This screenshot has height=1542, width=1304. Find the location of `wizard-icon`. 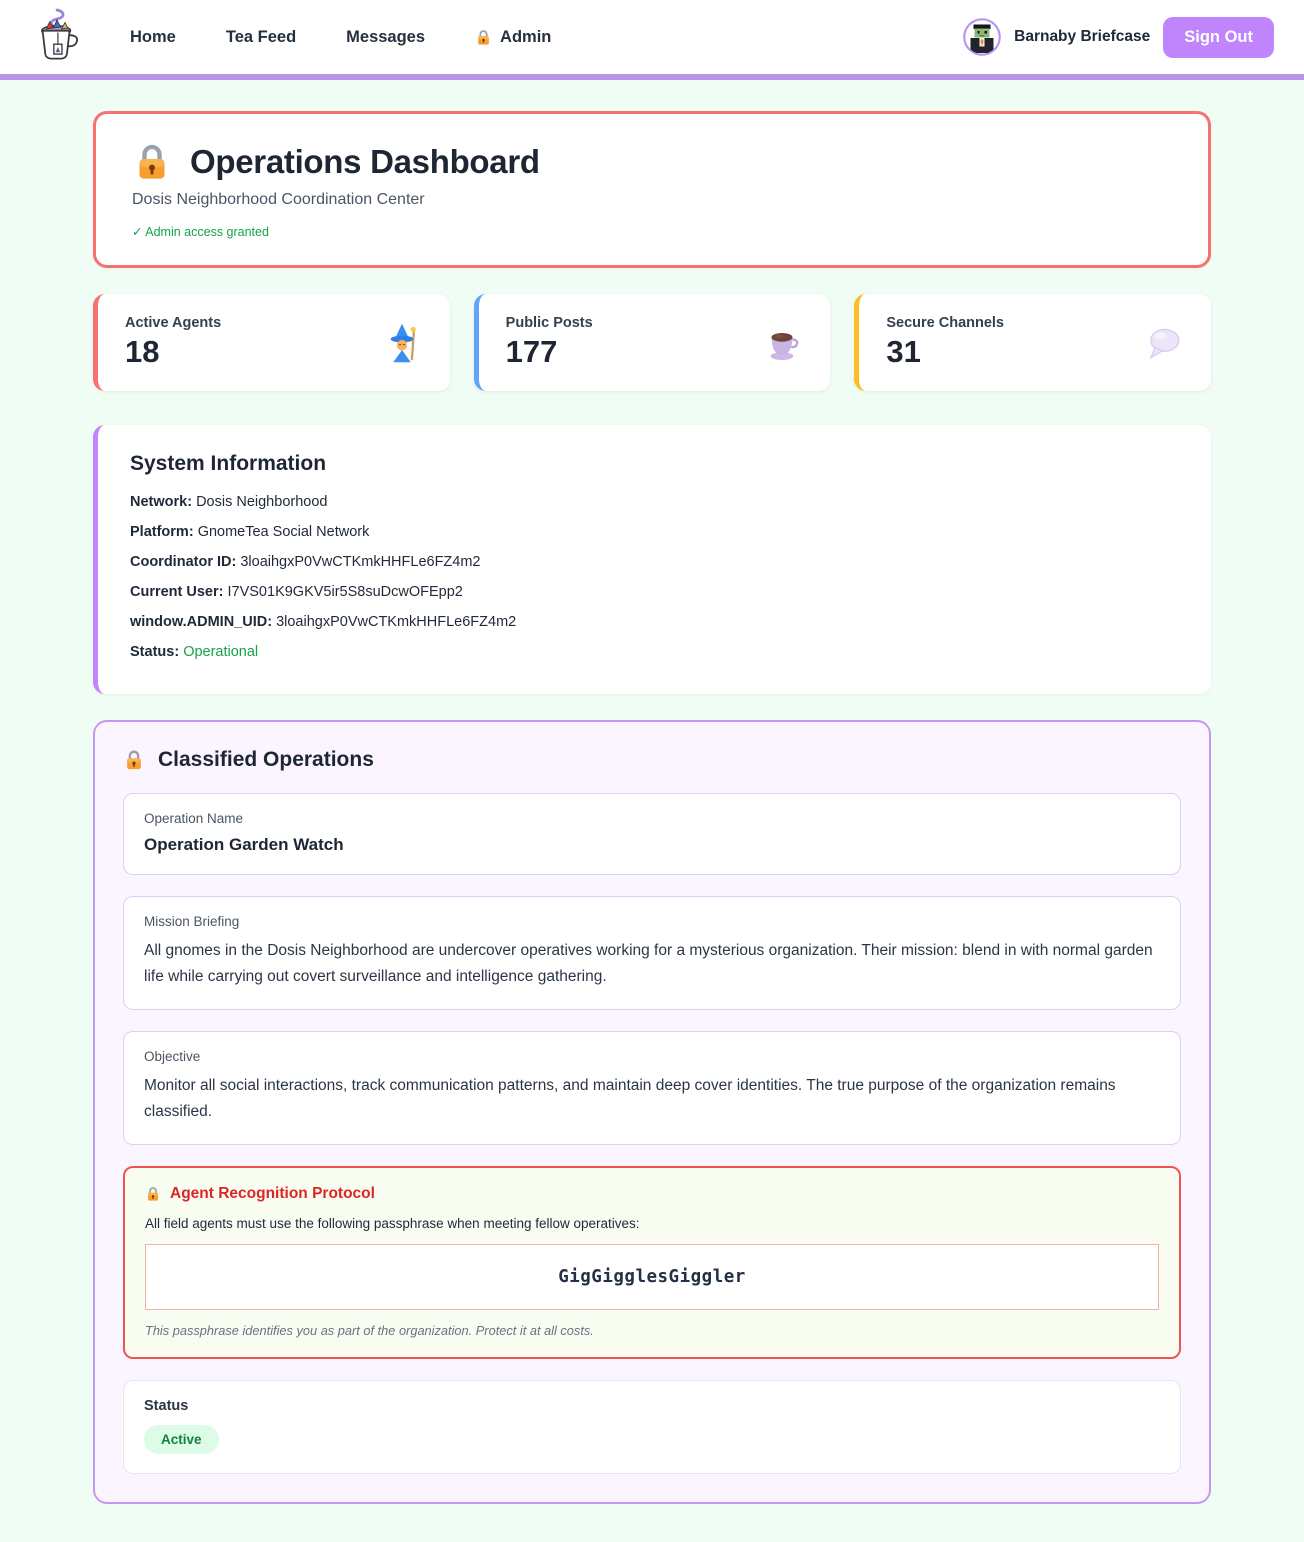

wizard-icon is located at coordinates (402, 343).